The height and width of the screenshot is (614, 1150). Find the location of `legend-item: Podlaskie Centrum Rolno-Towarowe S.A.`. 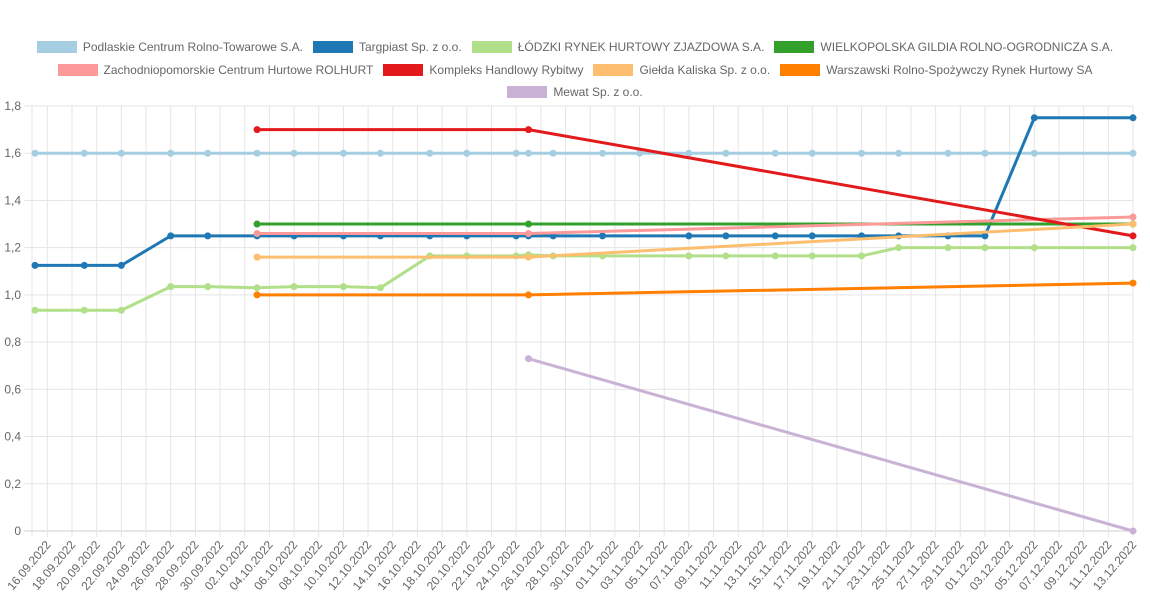

legend-item: Podlaskie Centrum Rolno-Towarowe S.A. is located at coordinates (169, 47).